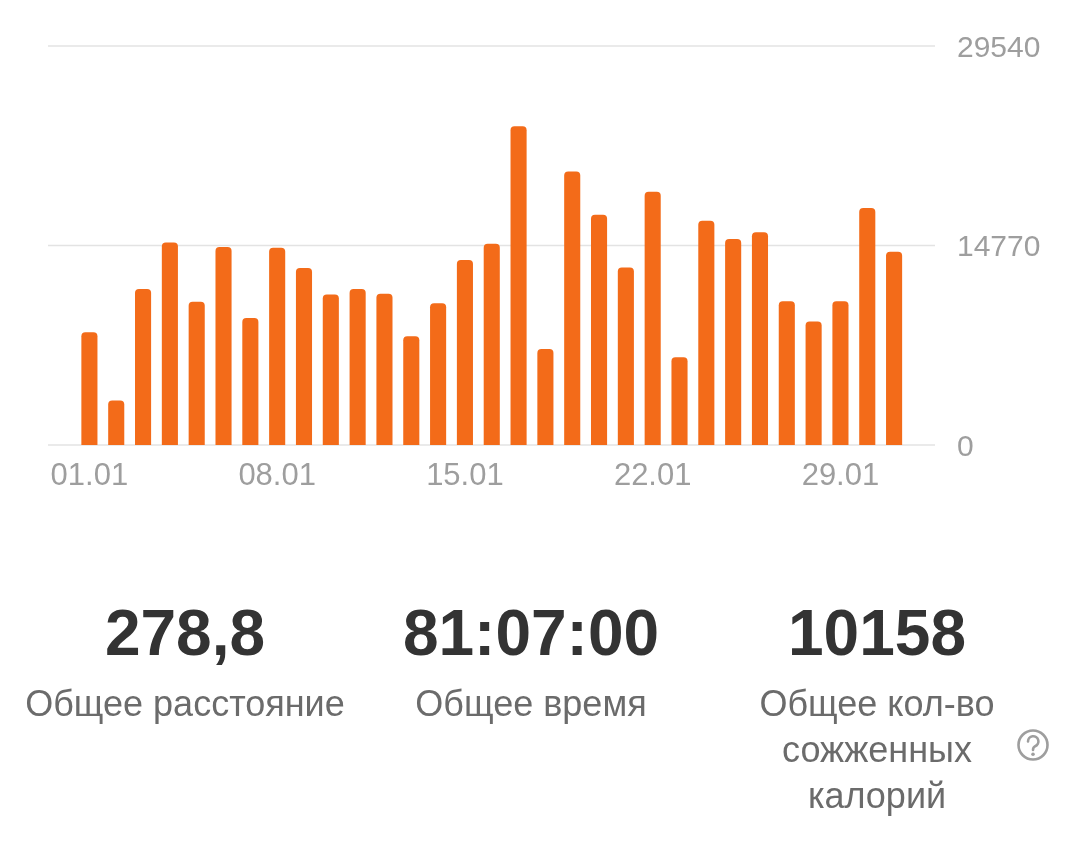 The image size is (1080, 859). I want to click on text: Общее кол-во сожженных калорий, so click(877, 749).